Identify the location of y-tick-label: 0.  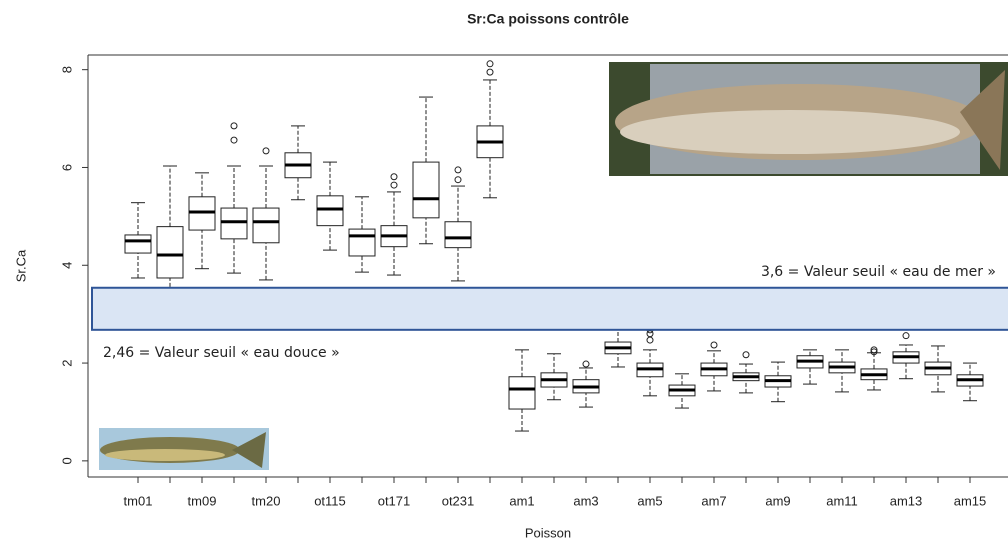
(66, 460).